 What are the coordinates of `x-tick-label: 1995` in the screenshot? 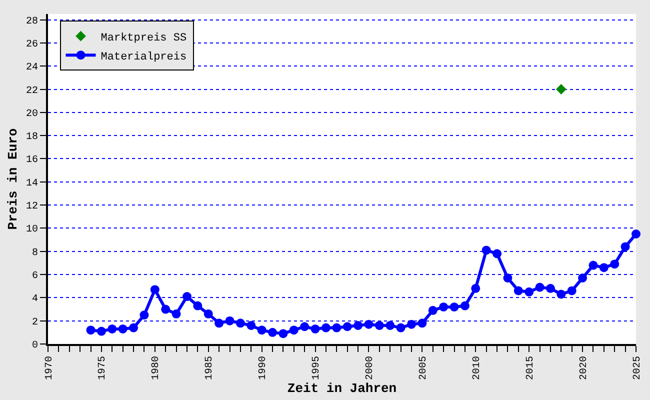 It's located at (317, 368).